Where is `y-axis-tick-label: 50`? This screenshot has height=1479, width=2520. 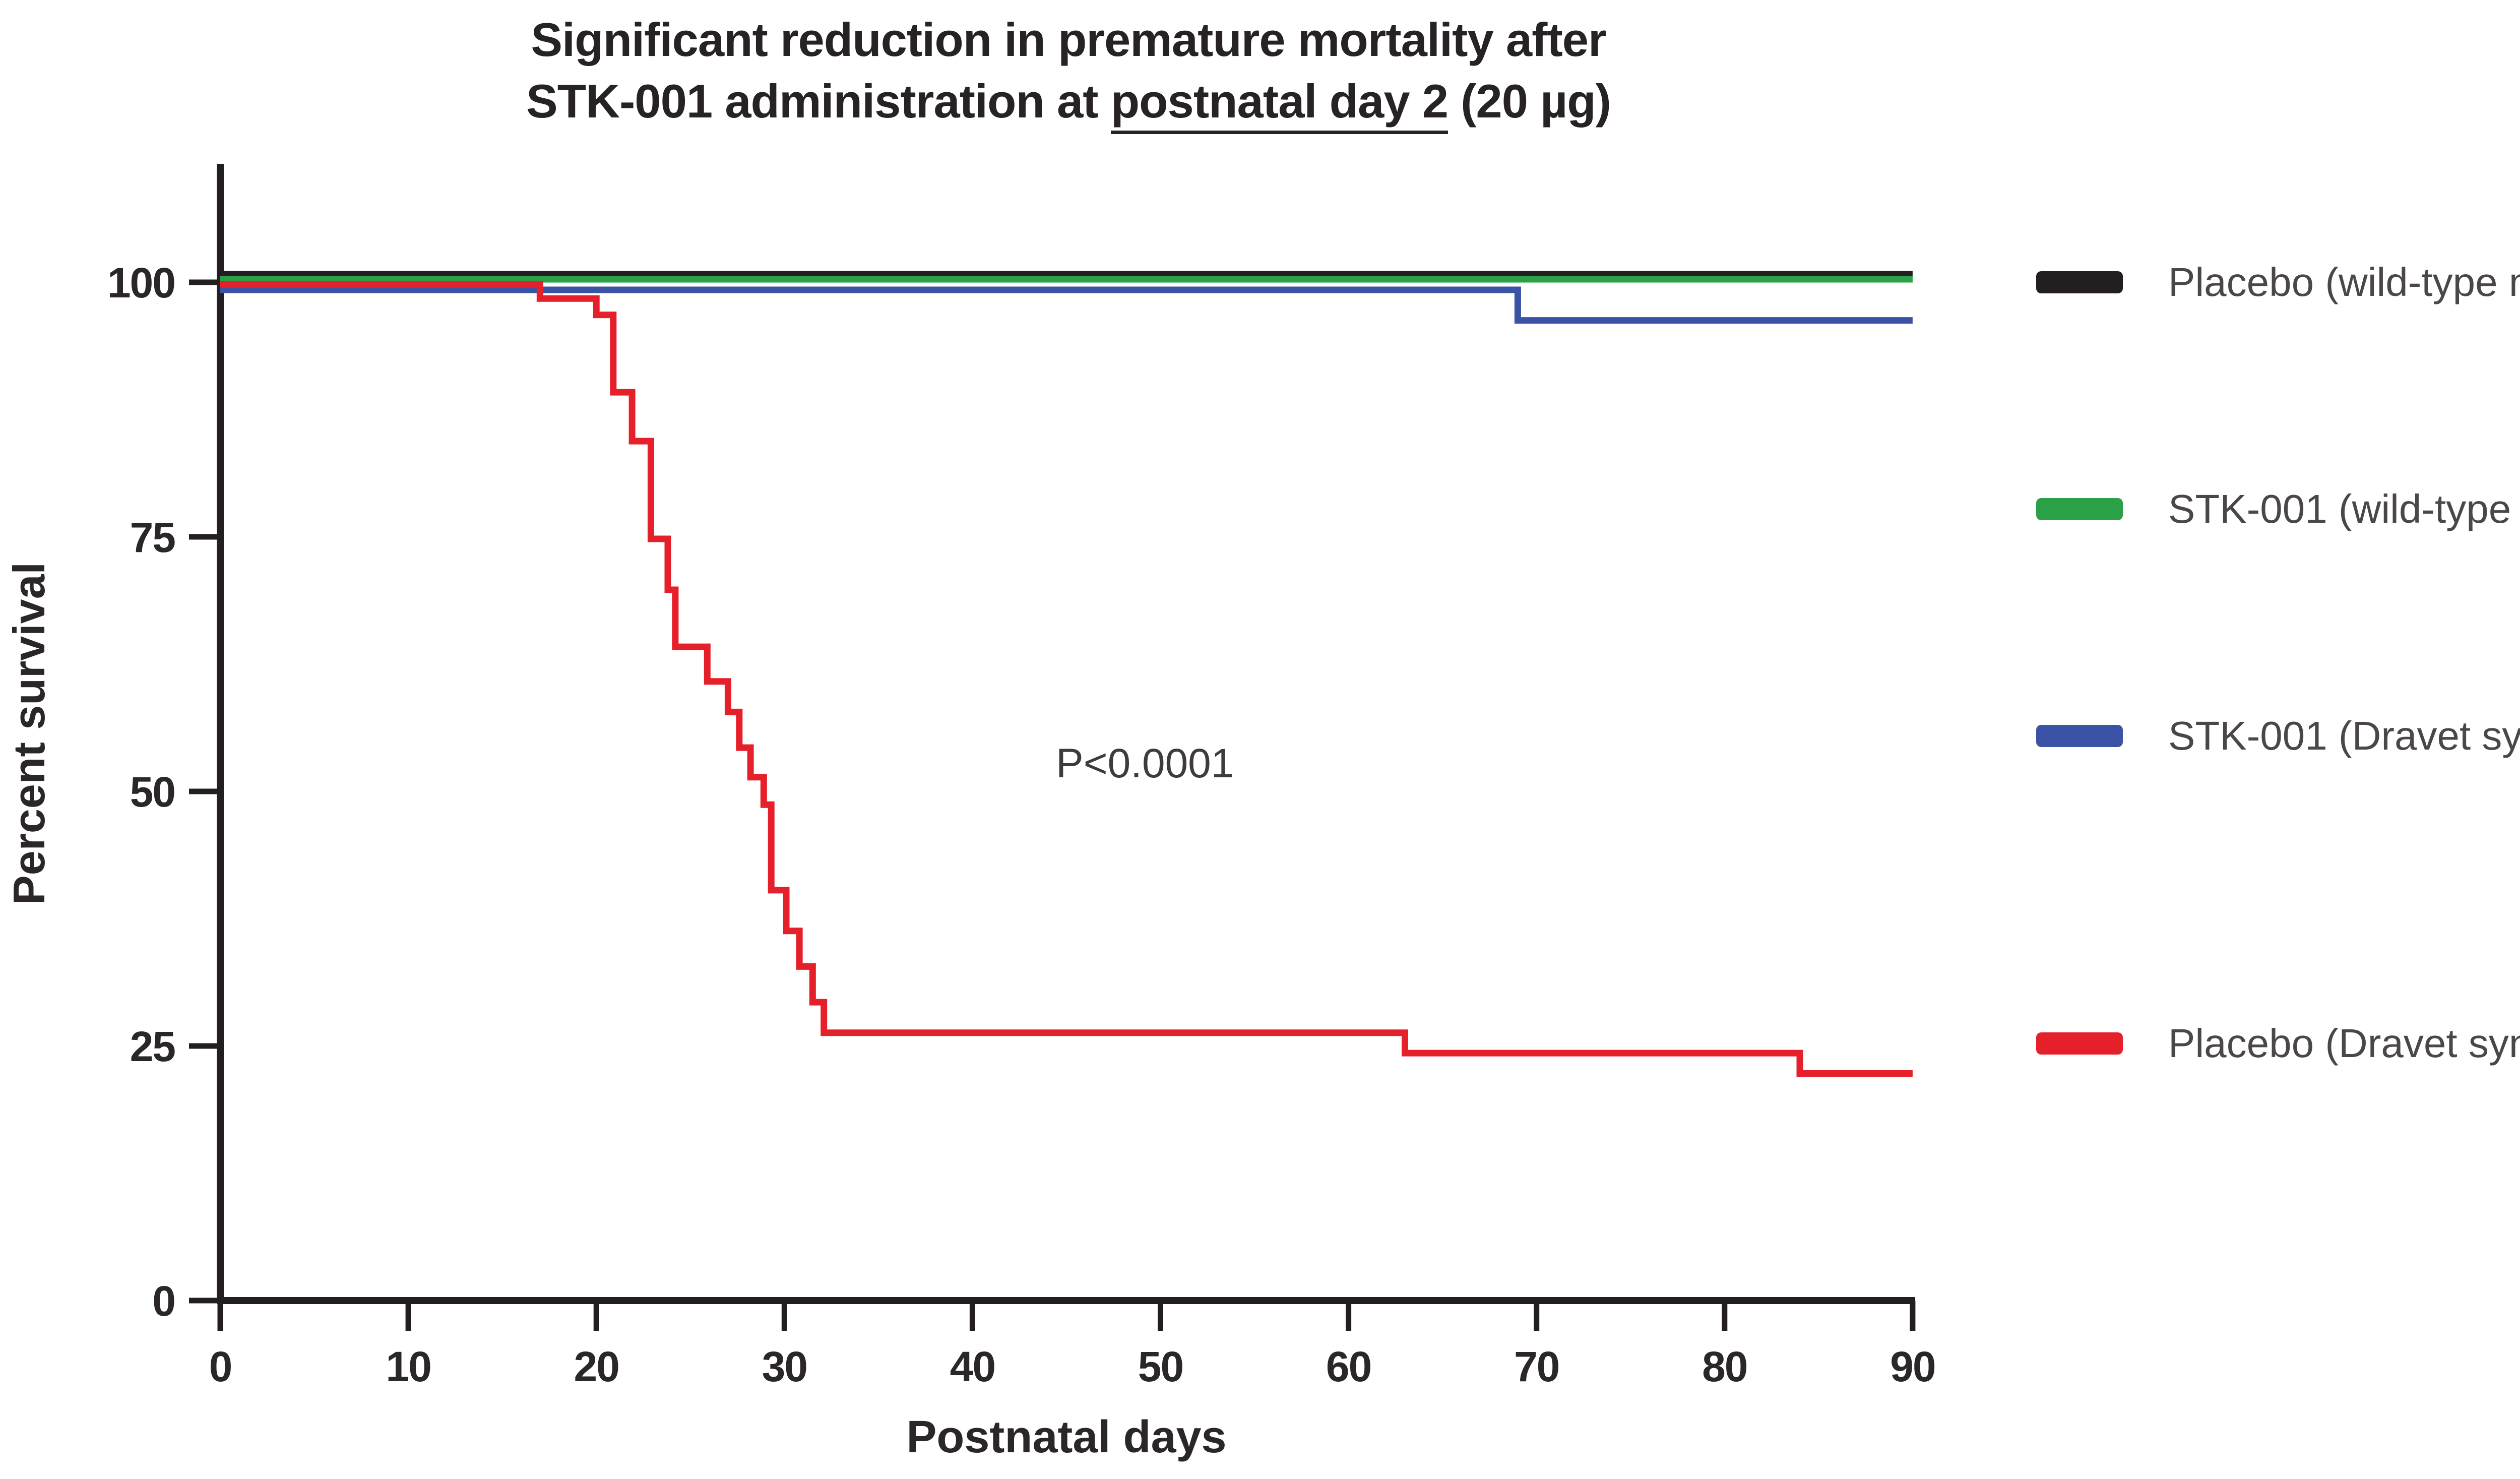 y-axis-tick-label: 50 is located at coordinates (152, 792).